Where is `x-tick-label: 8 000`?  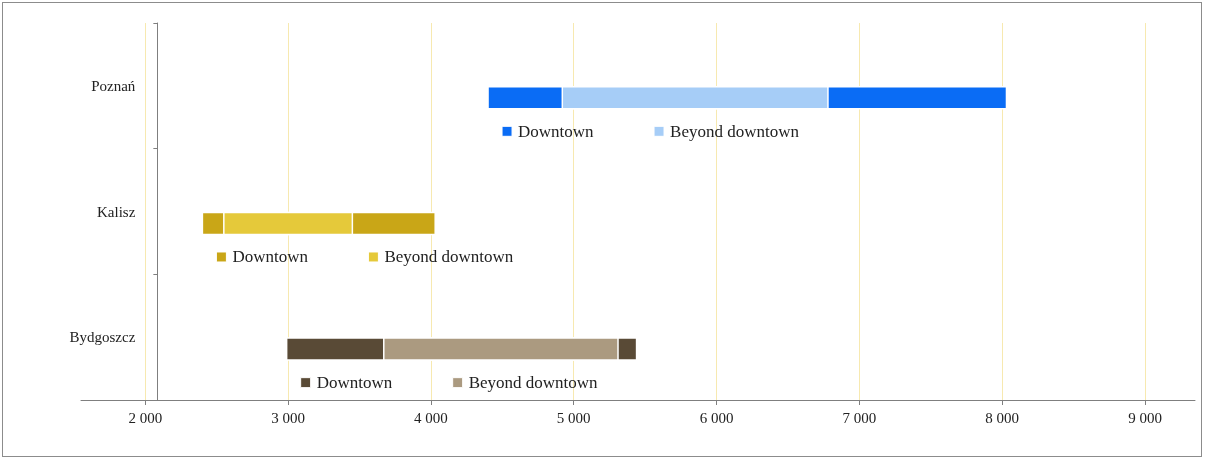
x-tick-label: 8 000 is located at coordinates (1002, 417).